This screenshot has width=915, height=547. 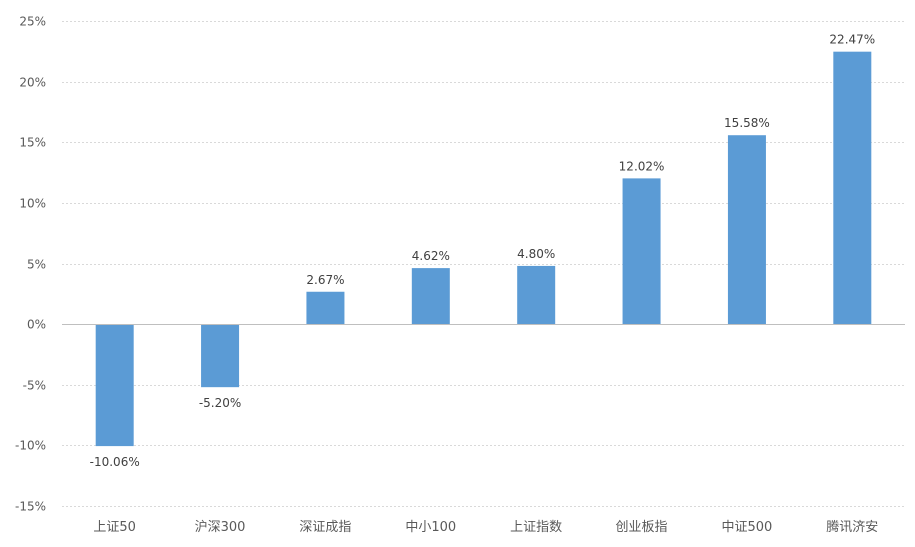 What do you see at coordinates (325, 280) in the screenshot?
I see `data-label: 2.67%` at bounding box center [325, 280].